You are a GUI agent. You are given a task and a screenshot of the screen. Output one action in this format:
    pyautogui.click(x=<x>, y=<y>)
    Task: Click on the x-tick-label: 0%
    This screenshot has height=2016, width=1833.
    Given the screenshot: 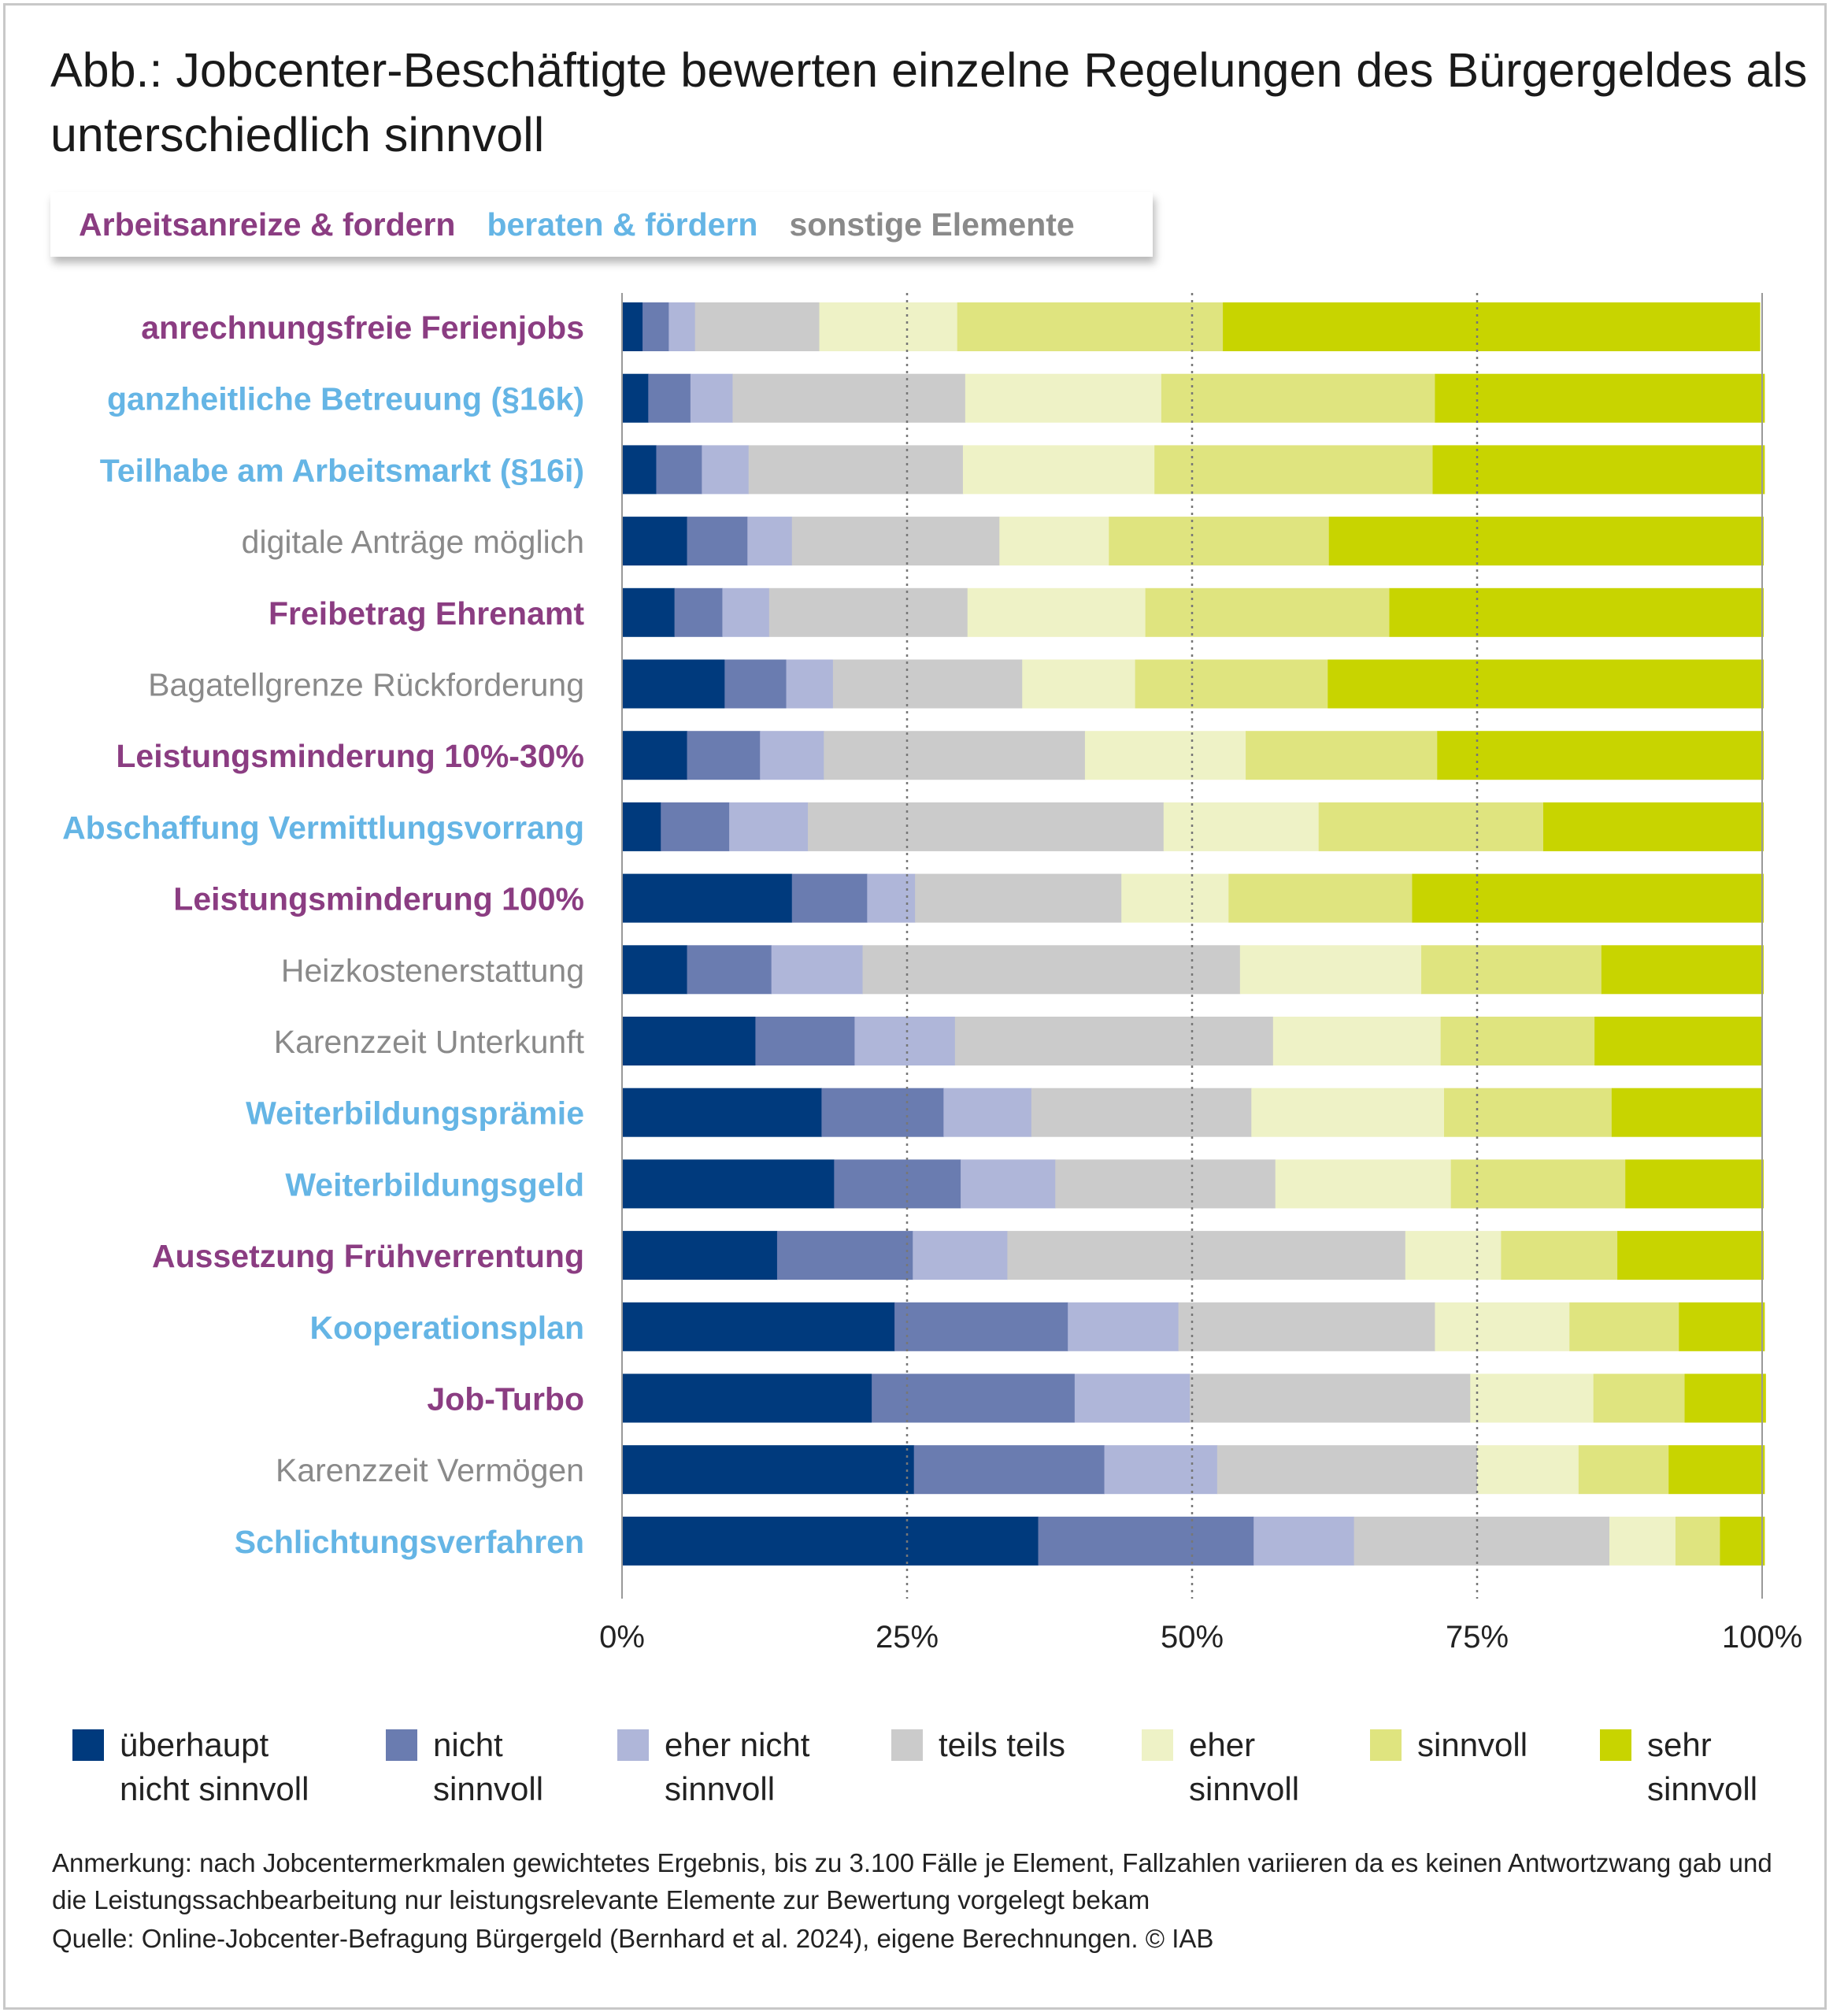 What is the action you would take?
    pyautogui.click(x=622, y=1637)
    